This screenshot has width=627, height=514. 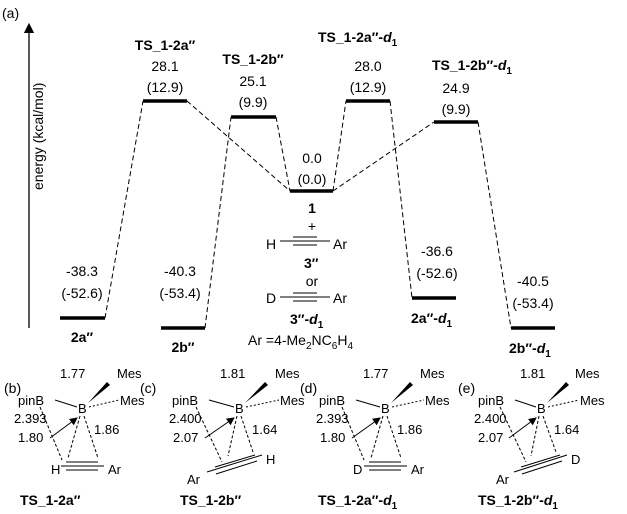 I want to click on panel-c-tag: (c), so click(x=148, y=388).